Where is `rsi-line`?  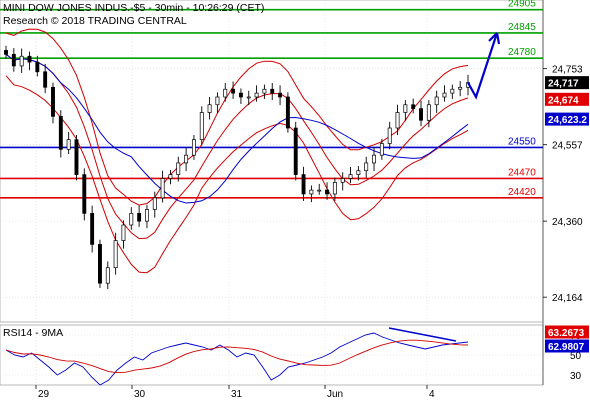
rsi-line is located at coordinates (237, 359).